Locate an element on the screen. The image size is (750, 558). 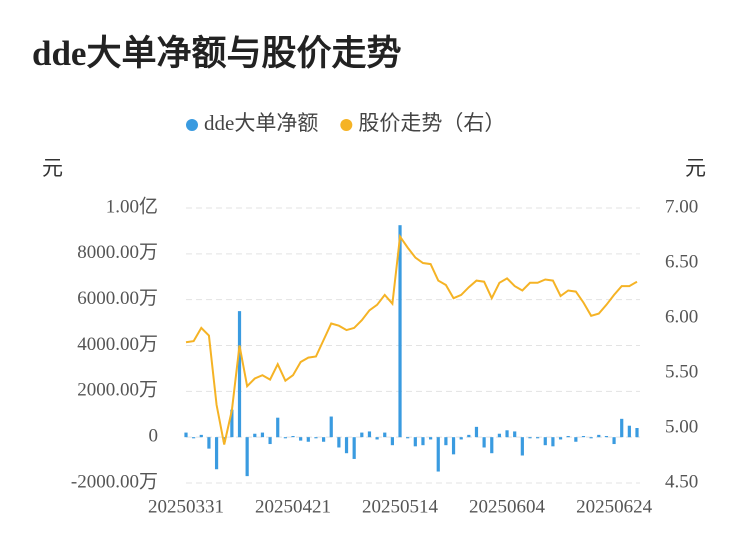
y2-tick-label: 4.50 is located at coordinates (681, 481).